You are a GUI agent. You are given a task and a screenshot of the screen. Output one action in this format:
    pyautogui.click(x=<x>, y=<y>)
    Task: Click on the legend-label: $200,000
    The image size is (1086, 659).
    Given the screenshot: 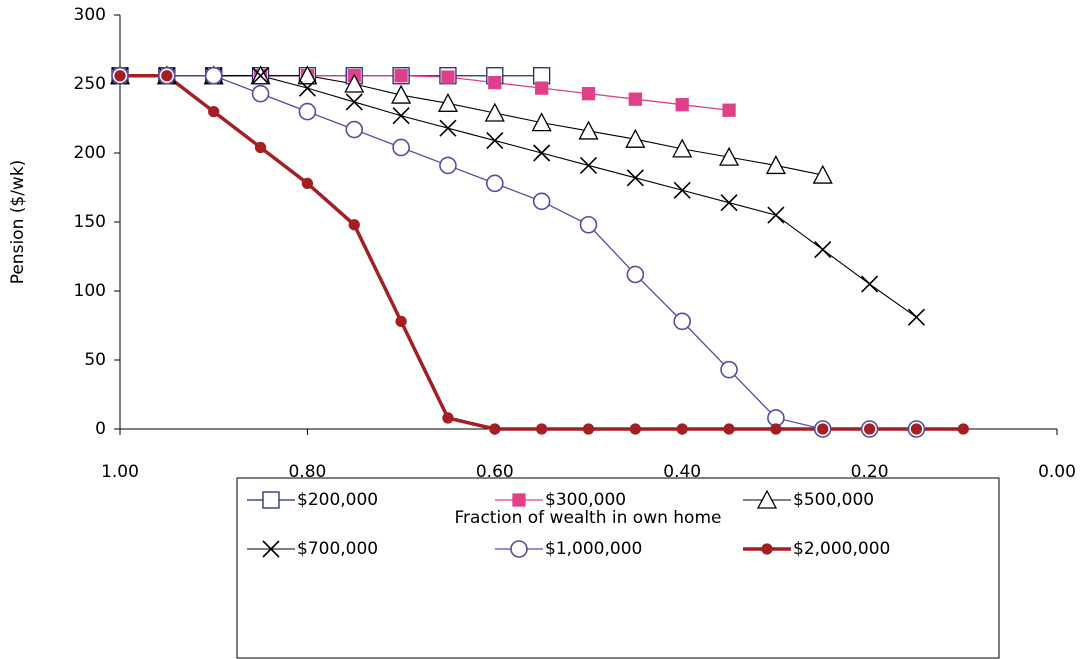 What is the action you would take?
    pyautogui.click(x=337, y=500)
    